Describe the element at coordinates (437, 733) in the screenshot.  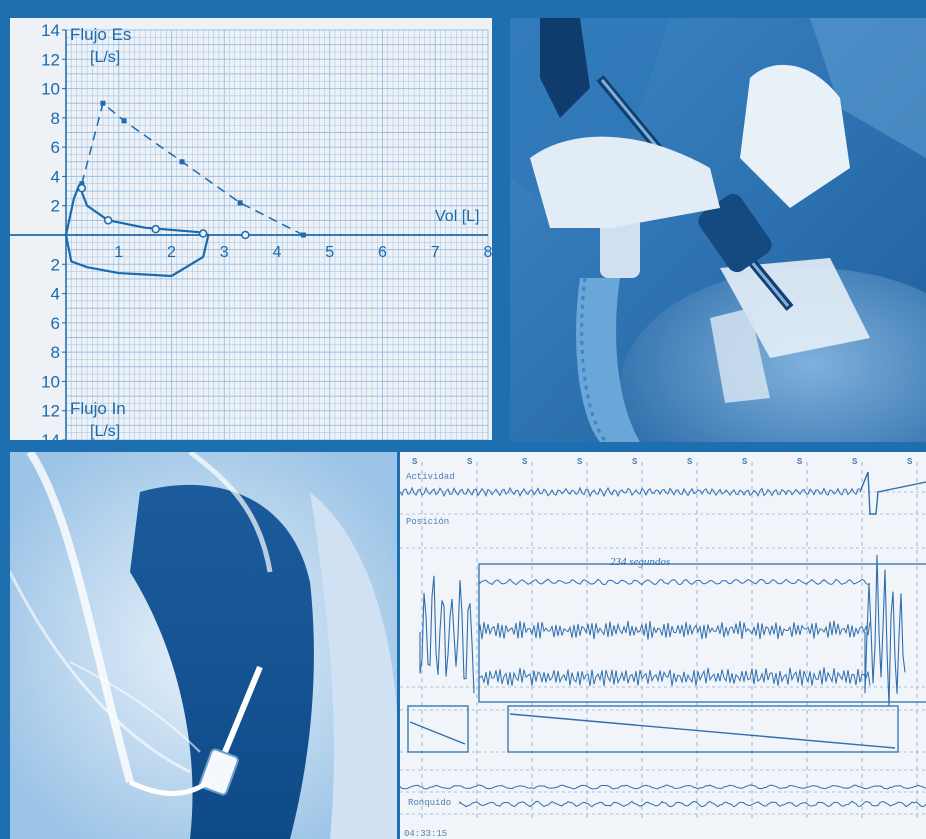
I see `trace-spo2-left` at that location.